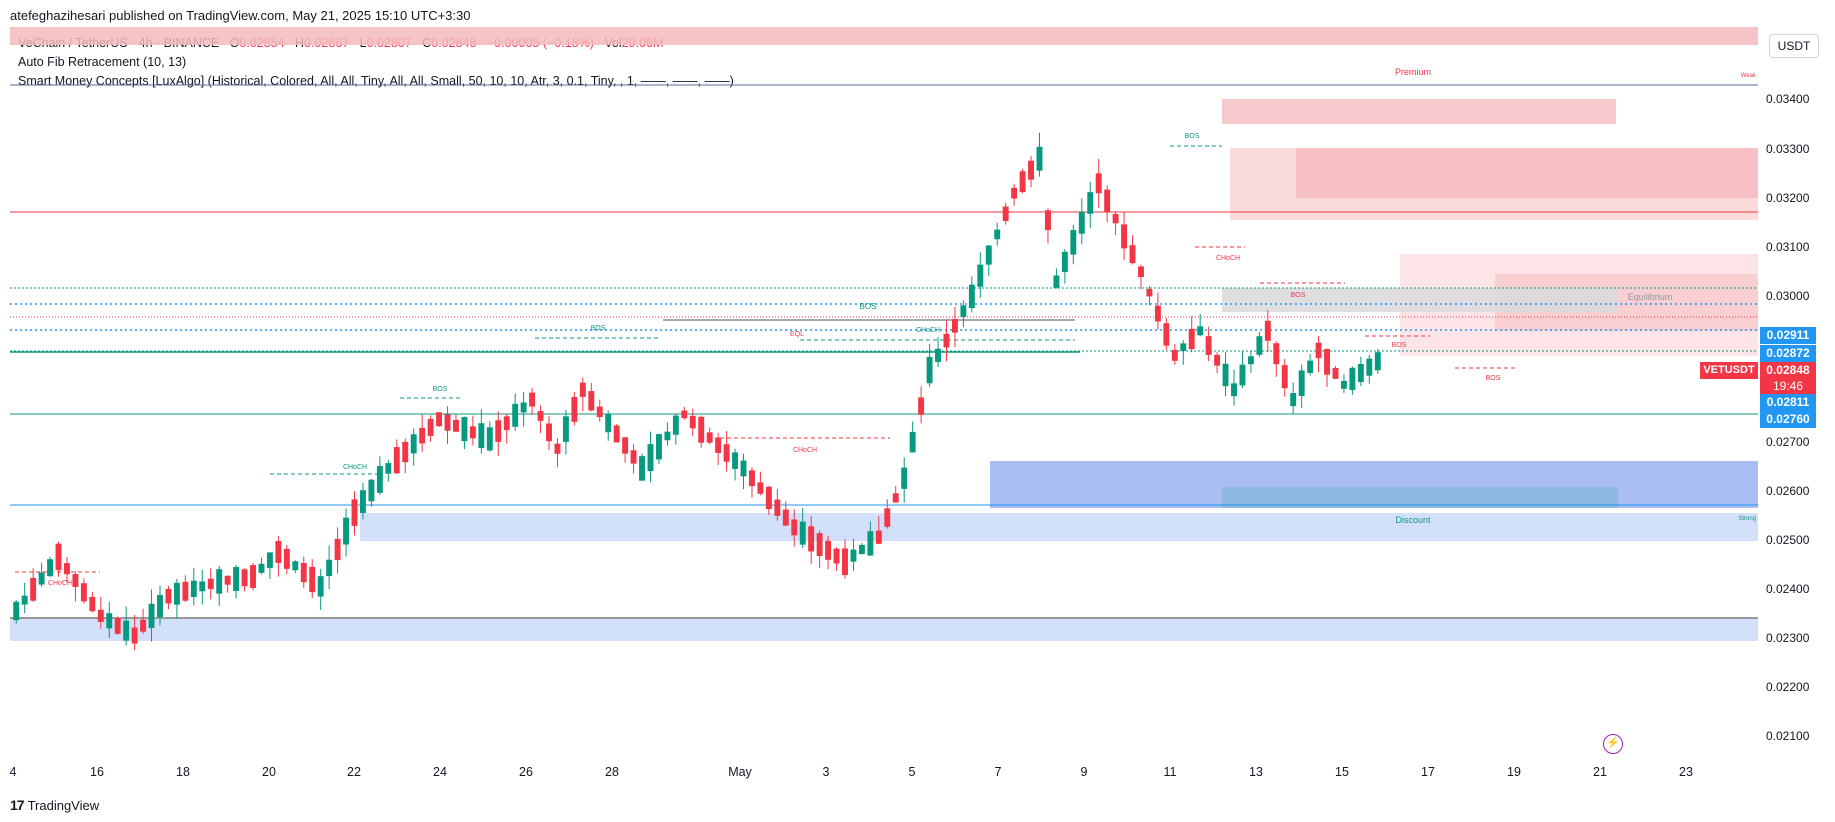 The height and width of the screenshot is (822, 1835). What do you see at coordinates (1413, 520) in the screenshot?
I see `discount-label: Discount` at bounding box center [1413, 520].